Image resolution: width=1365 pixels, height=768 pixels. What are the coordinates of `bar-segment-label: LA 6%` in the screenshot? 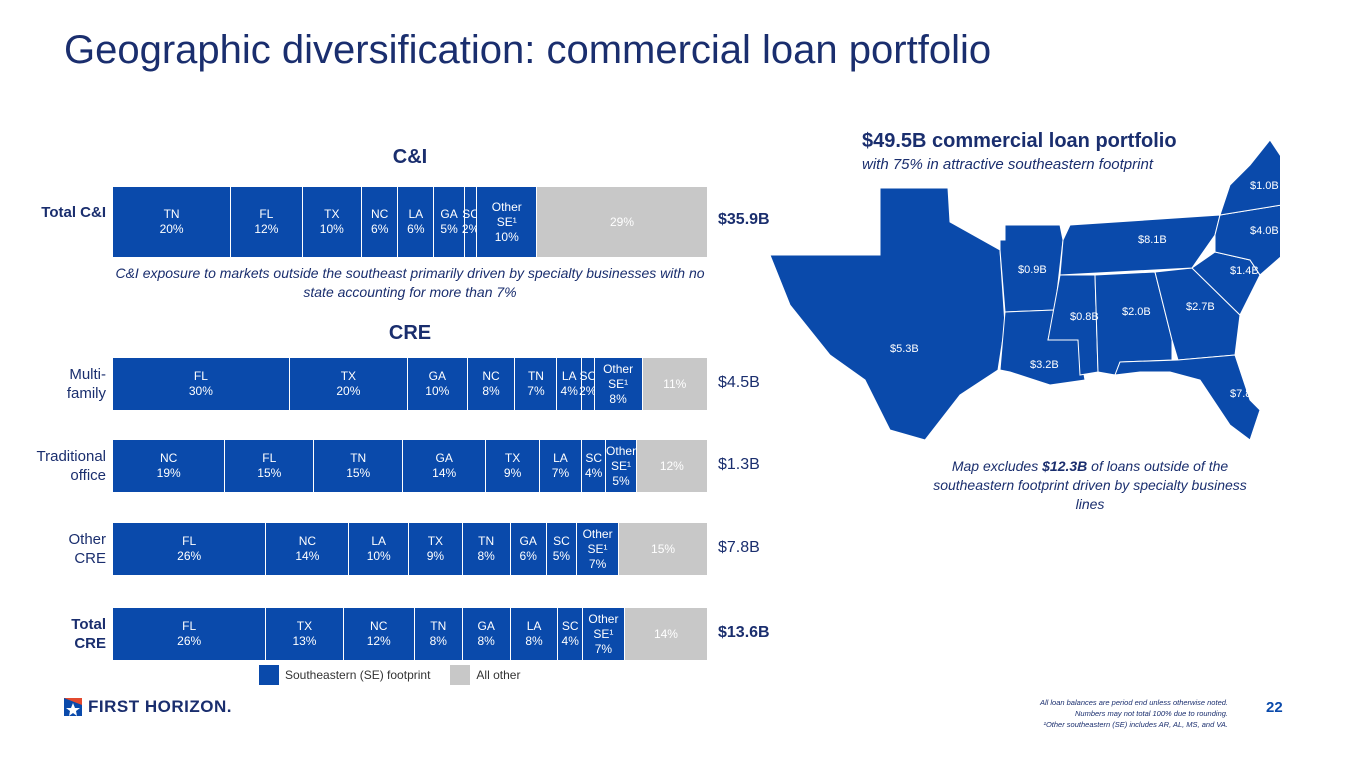 It's located at (416, 222).